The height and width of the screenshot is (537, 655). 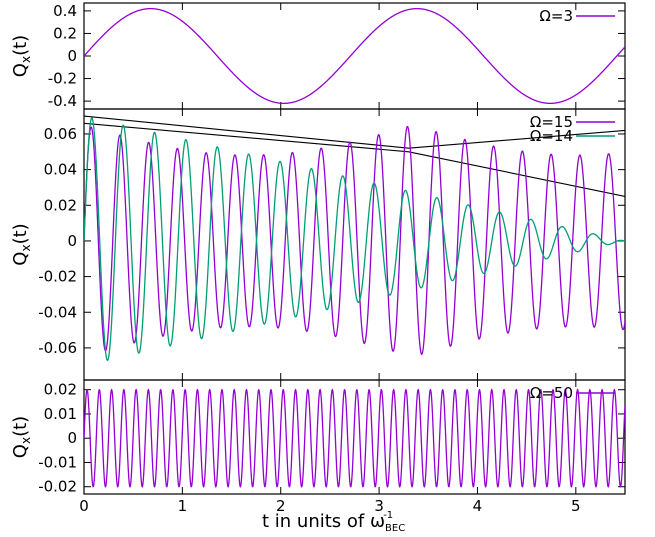 What do you see at coordinates (65, 11) in the screenshot?
I see `y-tick-label: 0.4` at bounding box center [65, 11].